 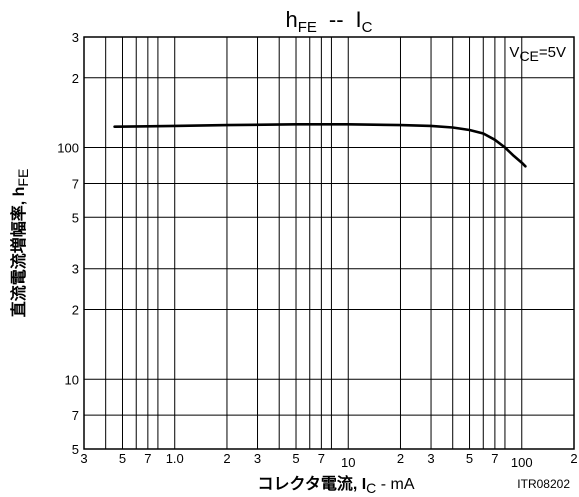 I want to click on x-axis-label: コレクタ電流, IC - mA, so click(x=335, y=485).